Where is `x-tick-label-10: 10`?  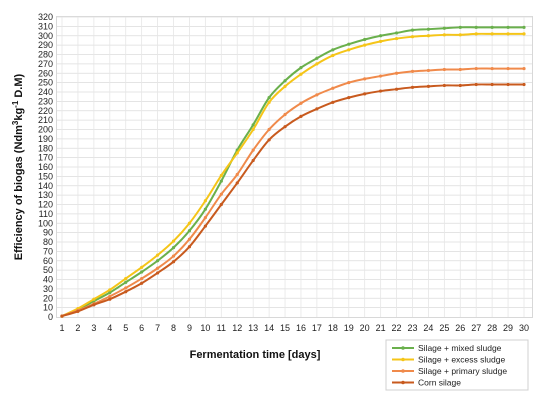
x-tick-label-10: 10 is located at coordinates (205, 328).